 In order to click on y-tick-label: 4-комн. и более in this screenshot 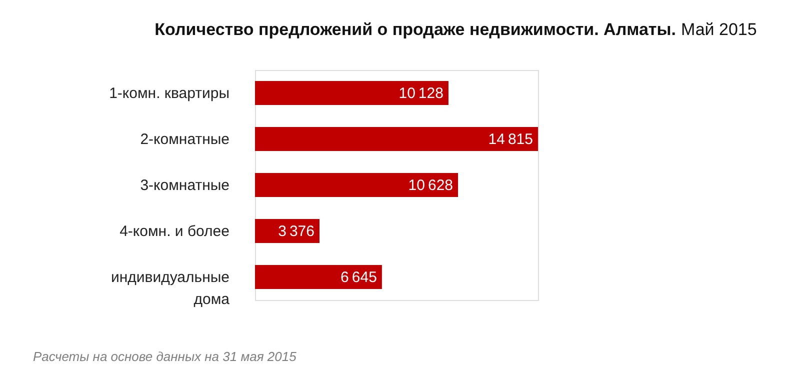, I will do `click(175, 231)`.